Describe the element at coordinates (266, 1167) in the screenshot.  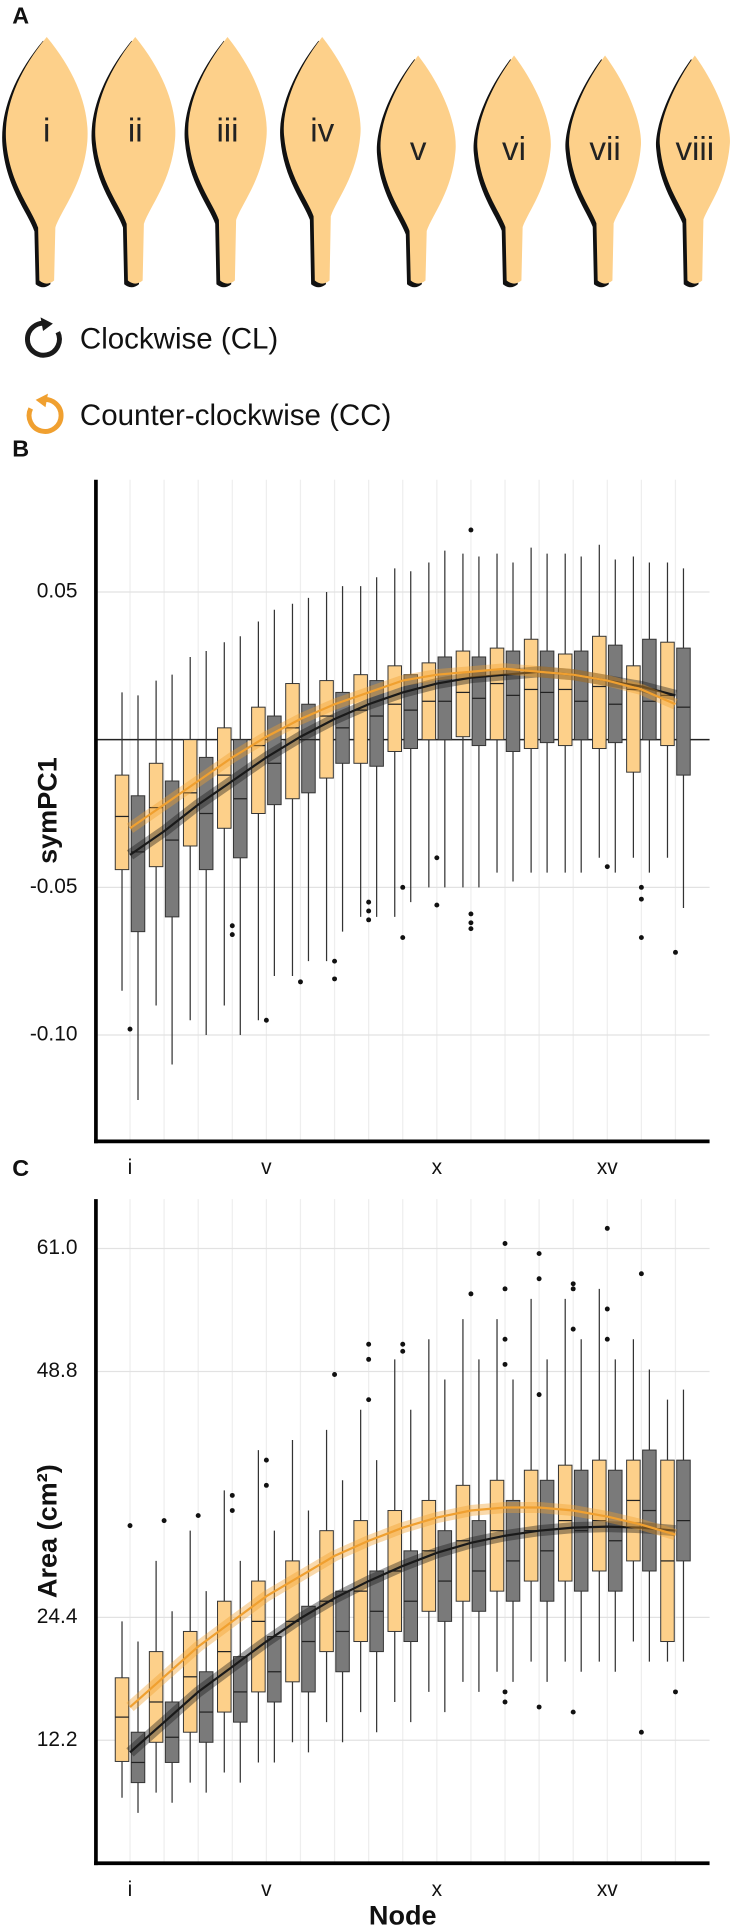
I see `x-tick-label: v` at that location.